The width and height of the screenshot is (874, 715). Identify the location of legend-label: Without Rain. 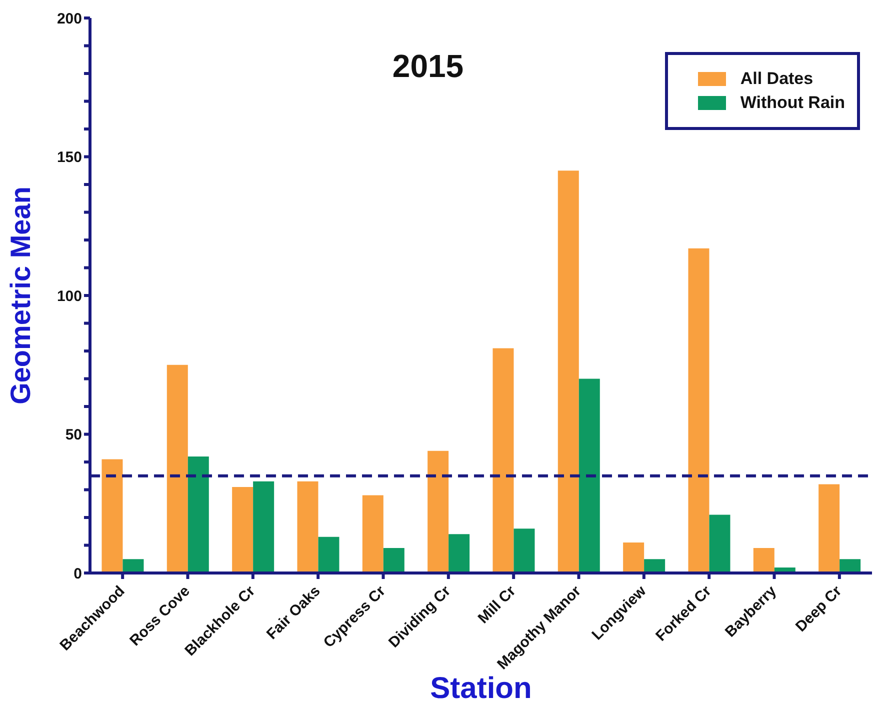
(792, 103).